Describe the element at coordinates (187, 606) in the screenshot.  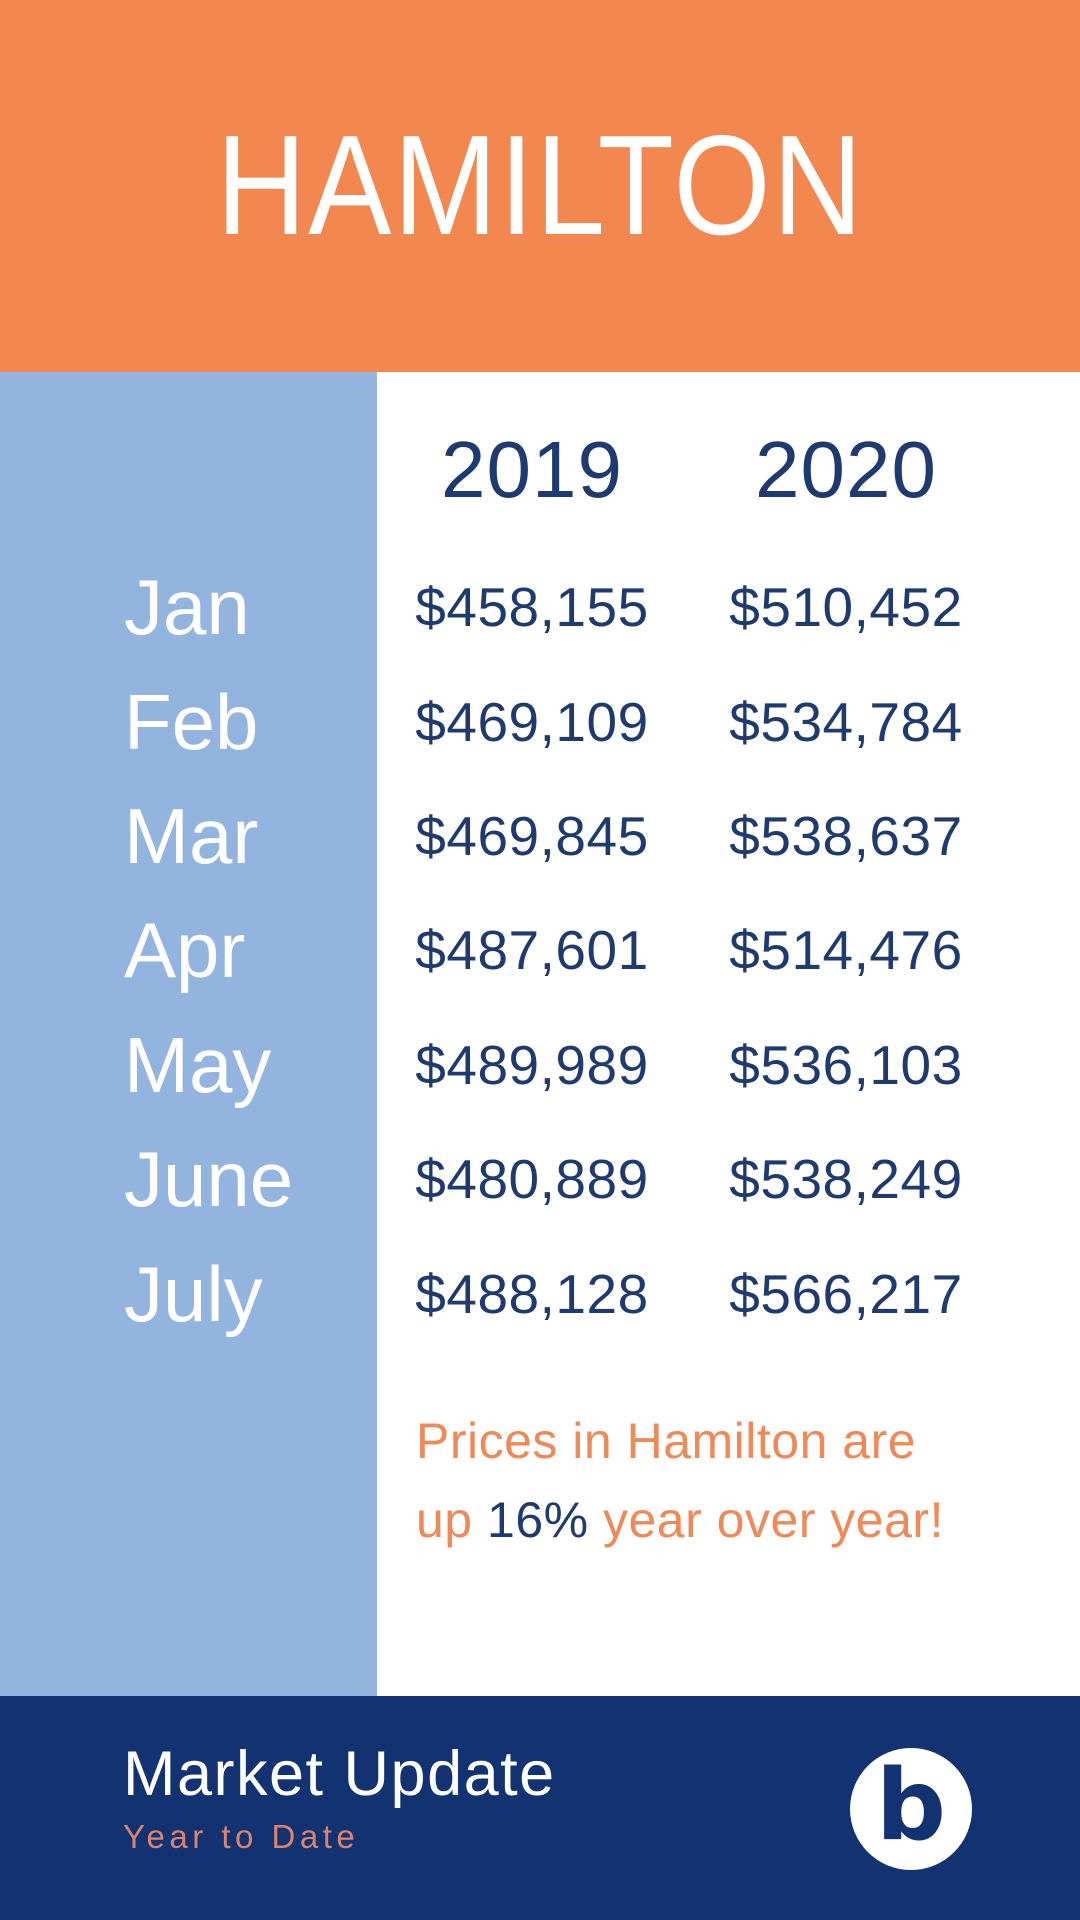
I see `month-label: Jan` at that location.